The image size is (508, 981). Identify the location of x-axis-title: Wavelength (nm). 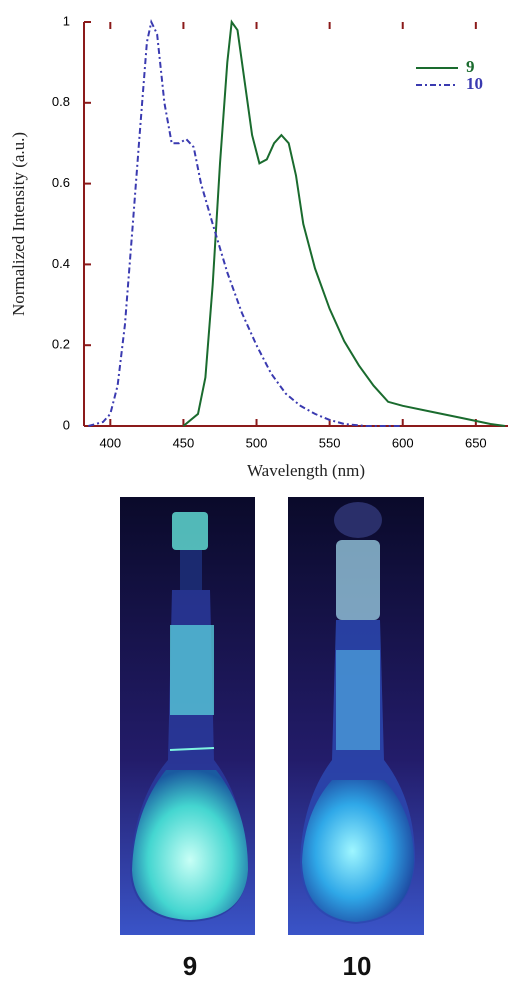
(306, 470).